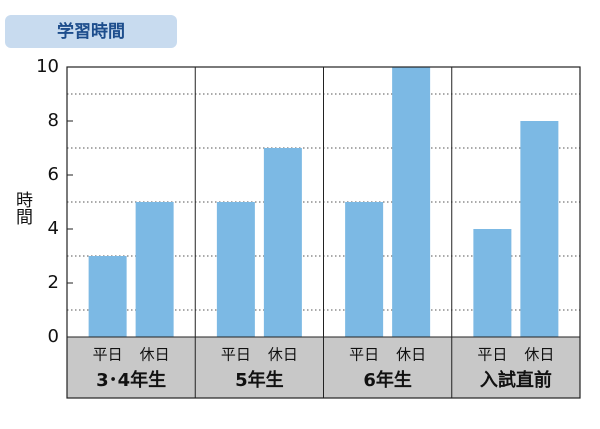 This screenshot has width=600, height=429. Describe the element at coordinates (53, 228) in the screenshot. I see `y-tick-label: 4` at that location.